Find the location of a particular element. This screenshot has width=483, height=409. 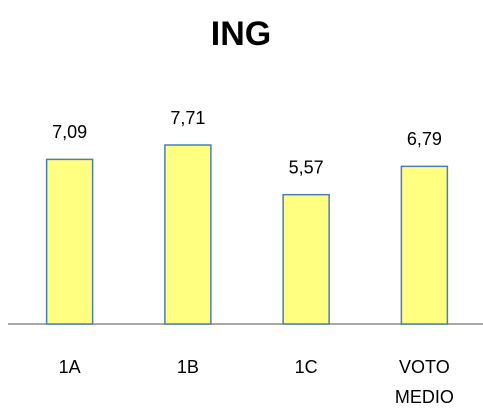

chart-title: ING is located at coordinates (241, 34).